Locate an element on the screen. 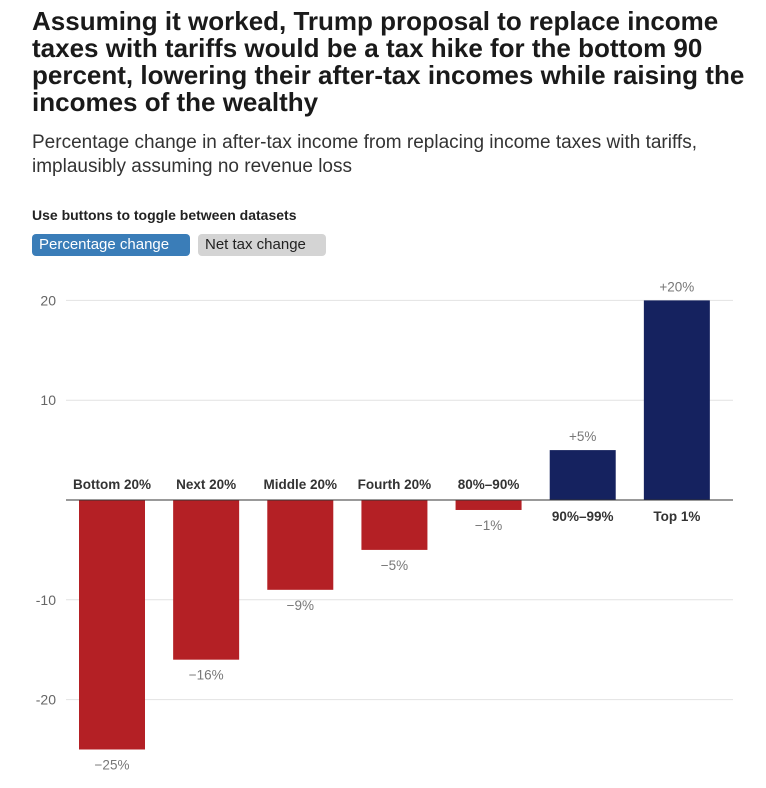  category-label: Next 20% is located at coordinates (206, 484).